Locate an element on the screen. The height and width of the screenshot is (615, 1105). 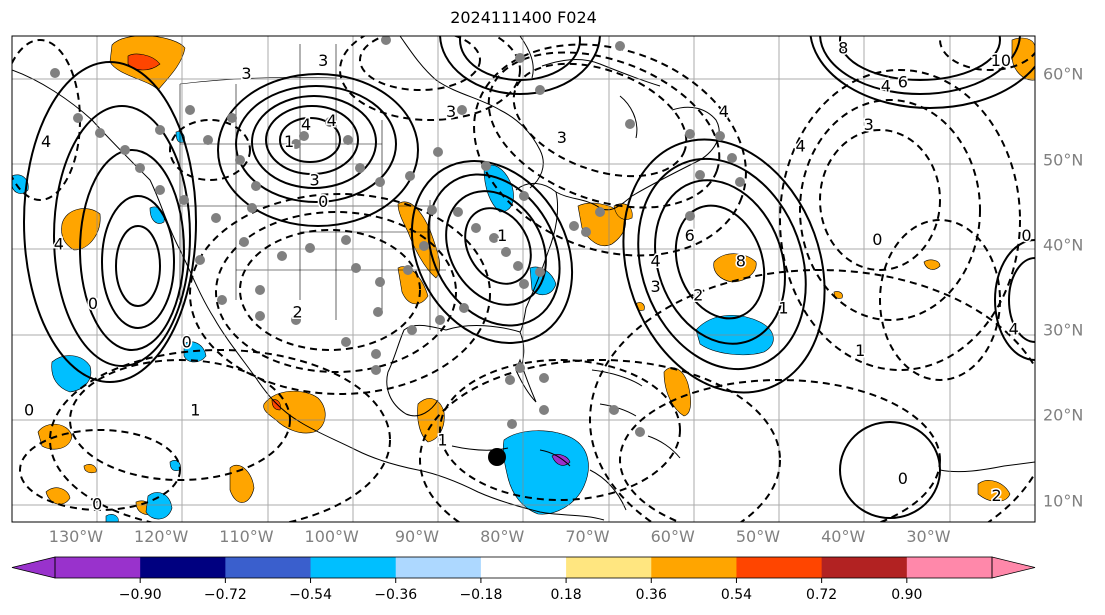
storm-center-marker is located at coordinates (497, 457).